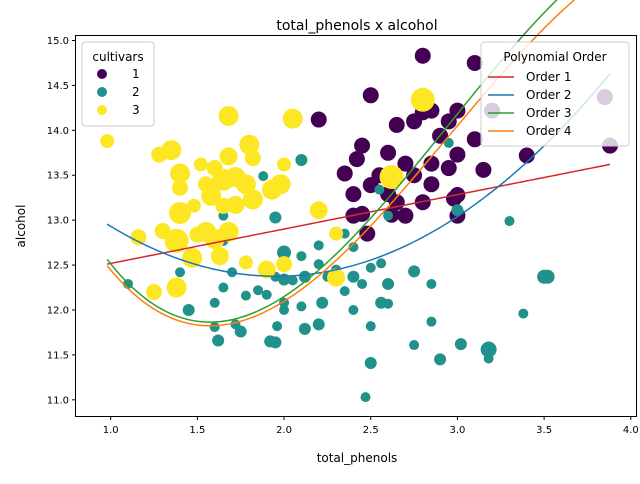  I want to click on chart-title: total_phenols x alcohol, so click(356, 26).